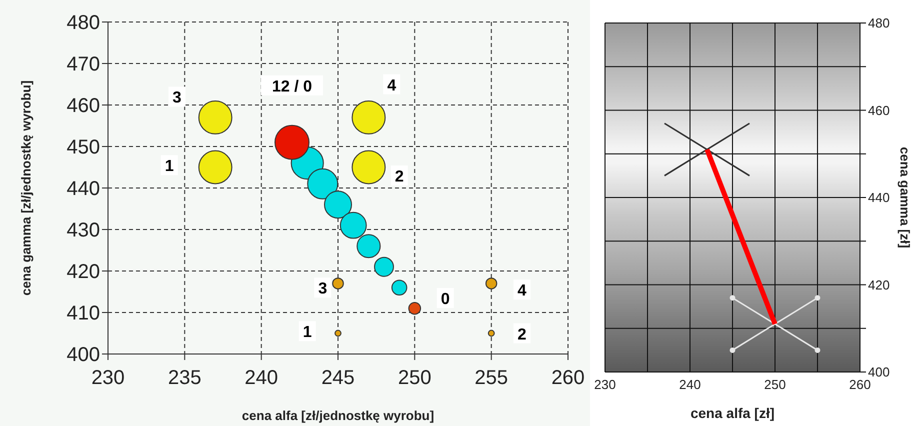 The width and height of the screenshot is (911, 426). I want to click on y-axis-title: cena gamma [zł], so click(904, 197).